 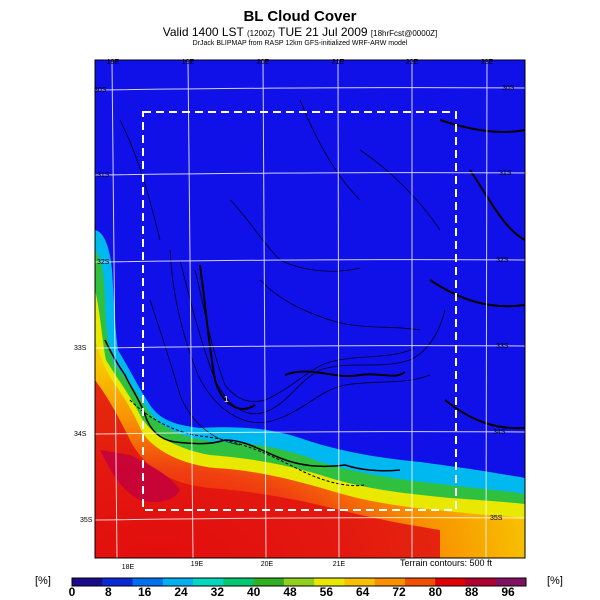 What do you see at coordinates (128, 567) in the screenshot?
I see `bottom-lon-label: 18E` at bounding box center [128, 567].